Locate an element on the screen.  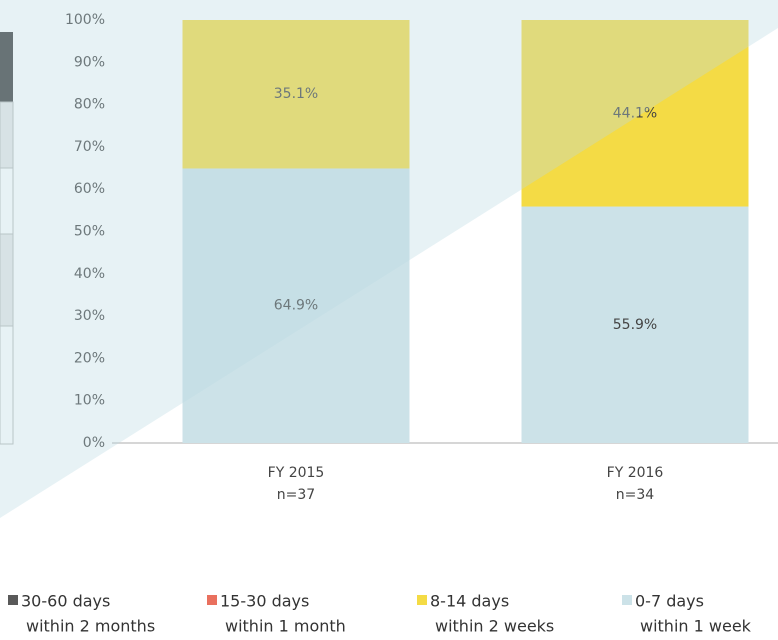
y-tick-label: 80% is located at coordinates (89, 105).